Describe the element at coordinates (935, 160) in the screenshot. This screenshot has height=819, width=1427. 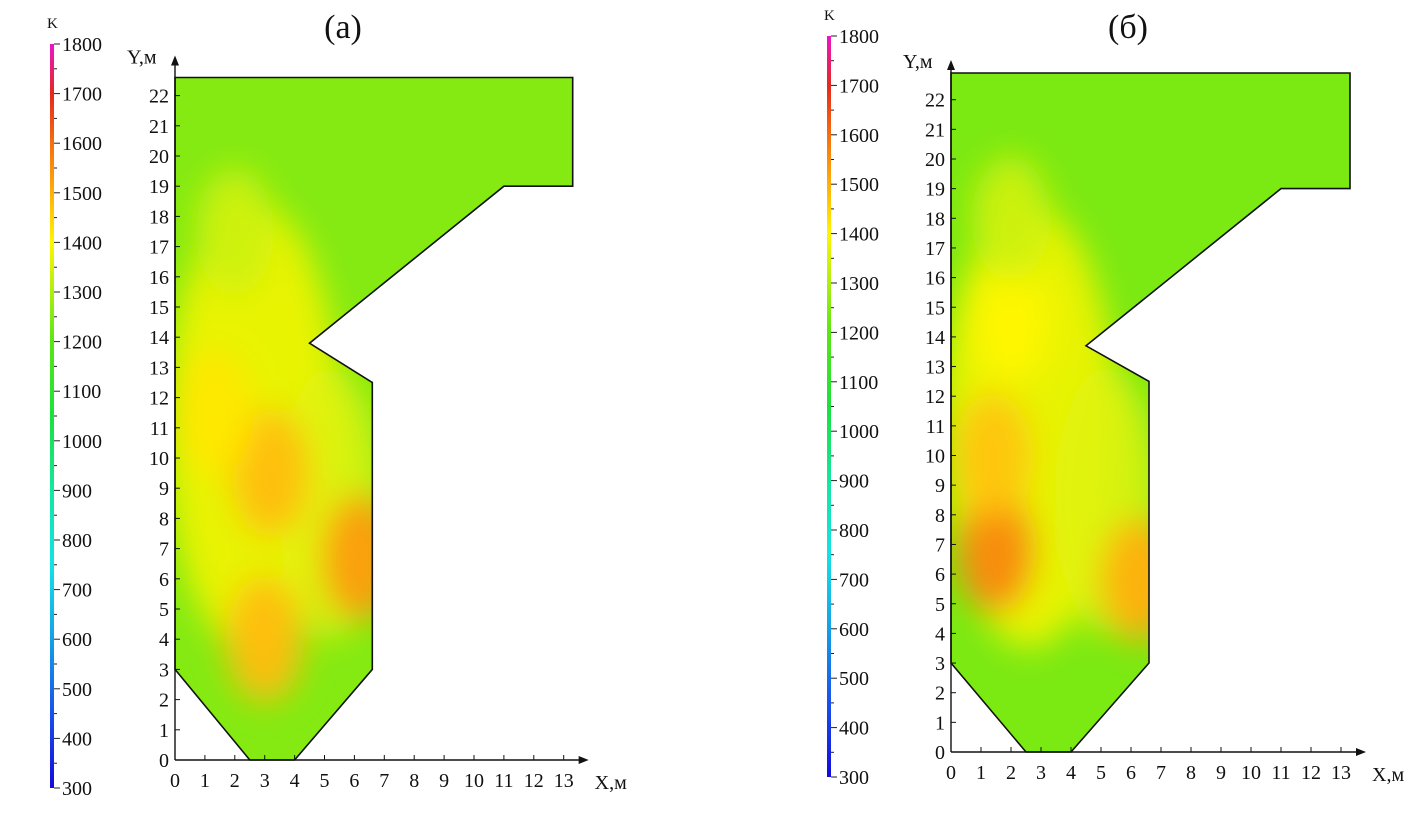
I see `y-tick-label: 20` at that location.